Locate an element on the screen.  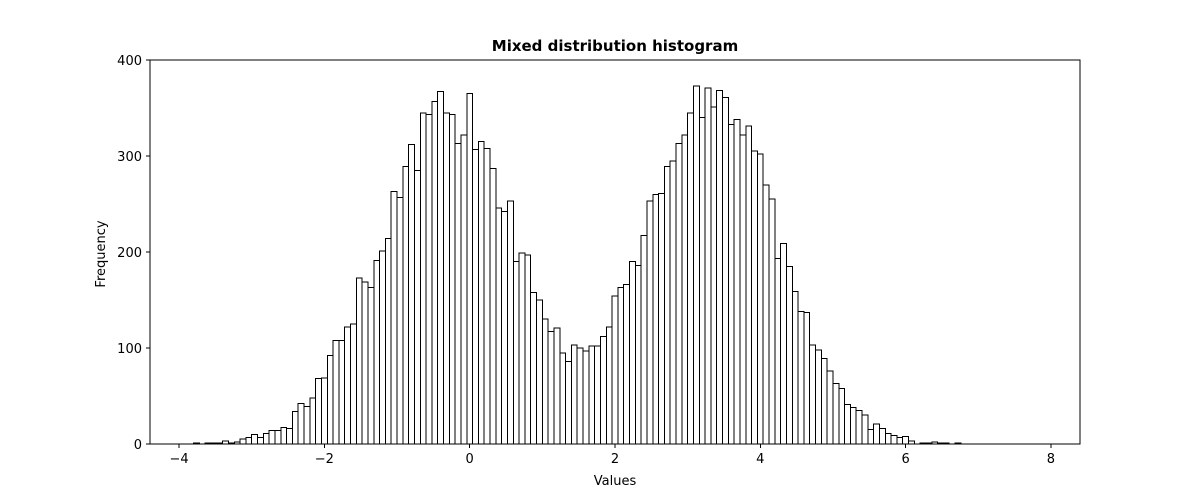
x-tick-label: −2 is located at coordinates (324, 459).